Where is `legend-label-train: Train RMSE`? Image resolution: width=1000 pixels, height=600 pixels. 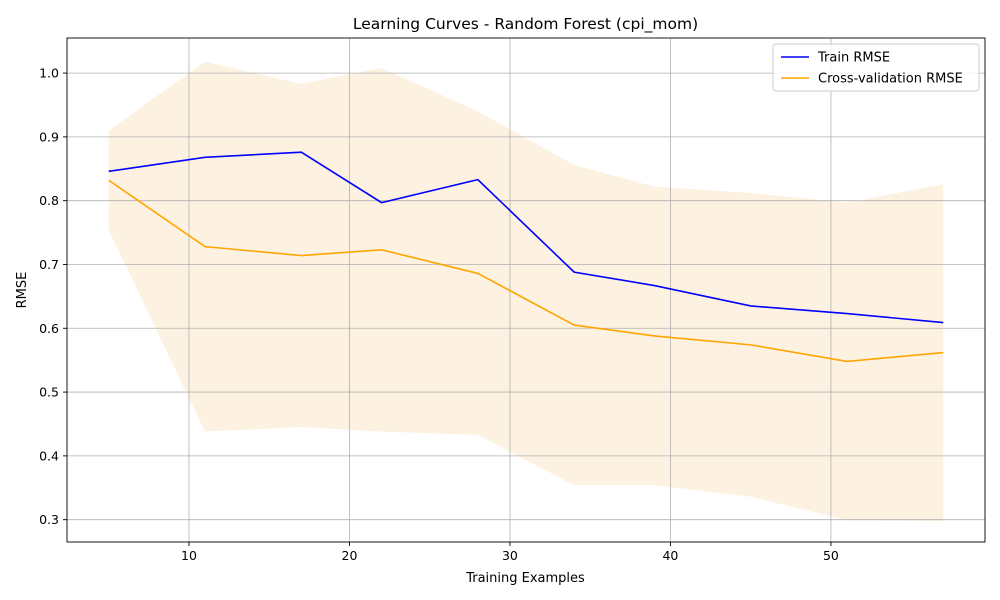
legend-label-train: Train RMSE is located at coordinates (853, 58).